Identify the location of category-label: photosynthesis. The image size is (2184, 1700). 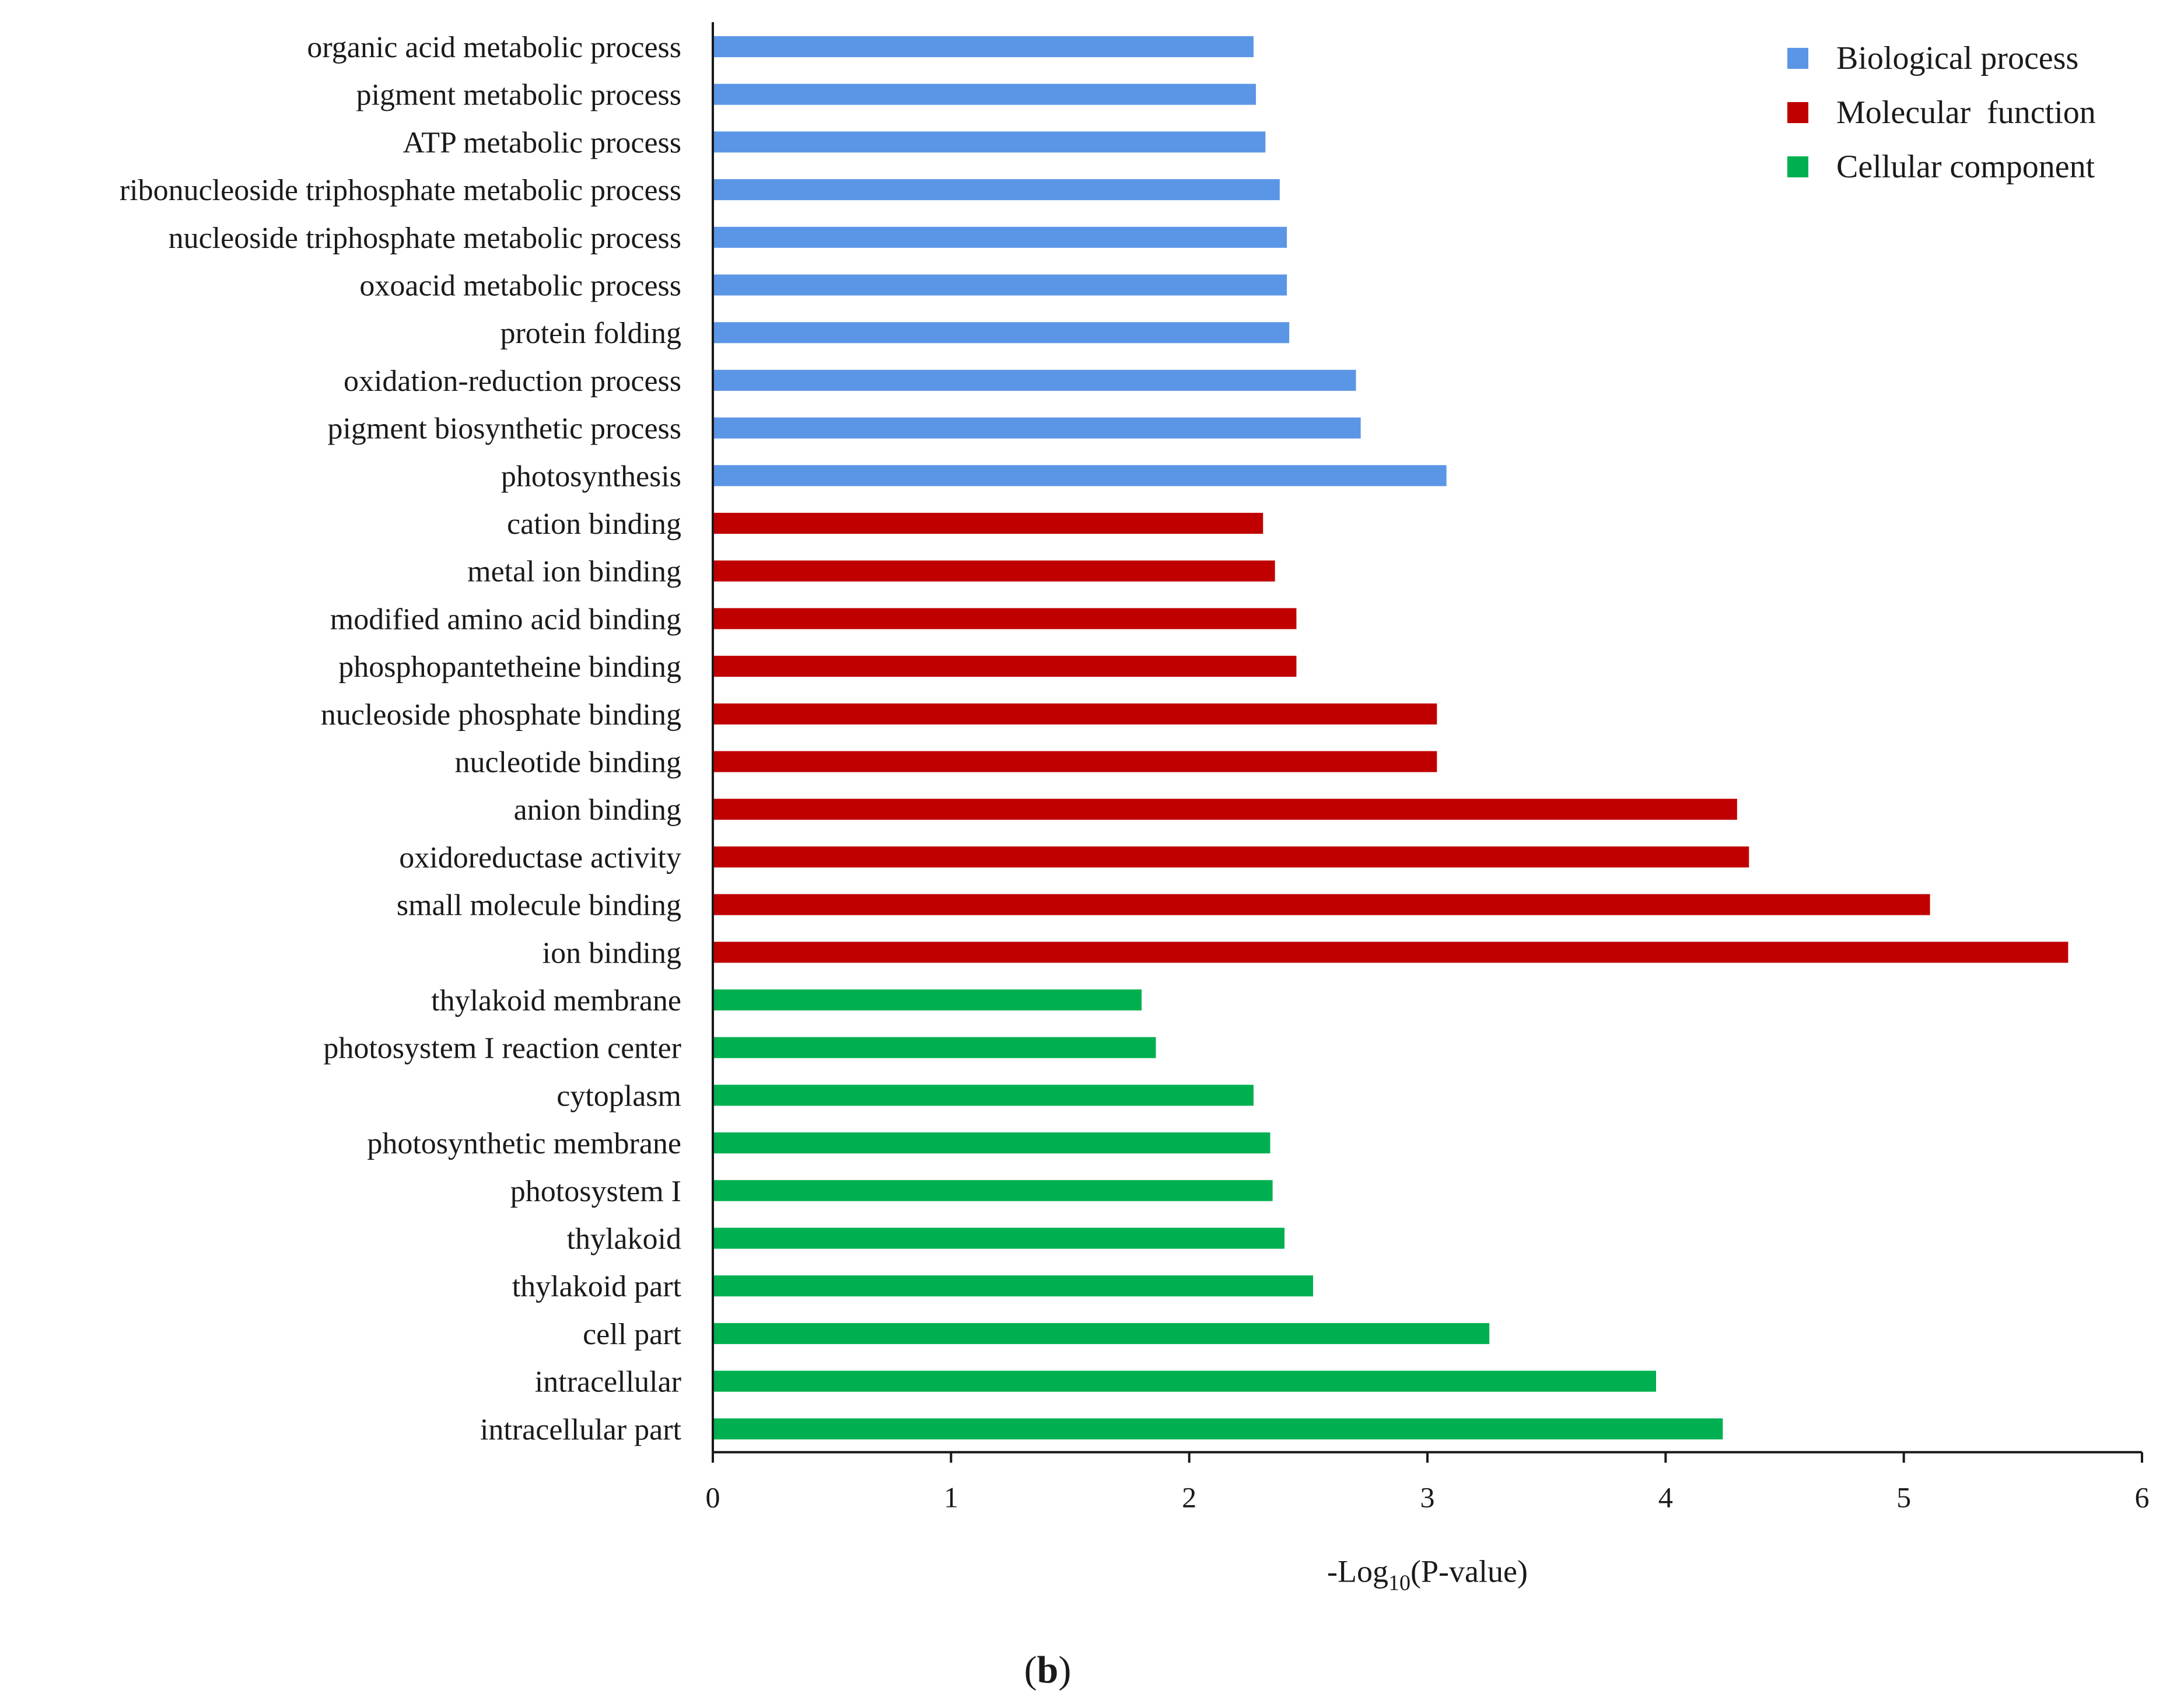
(591, 476).